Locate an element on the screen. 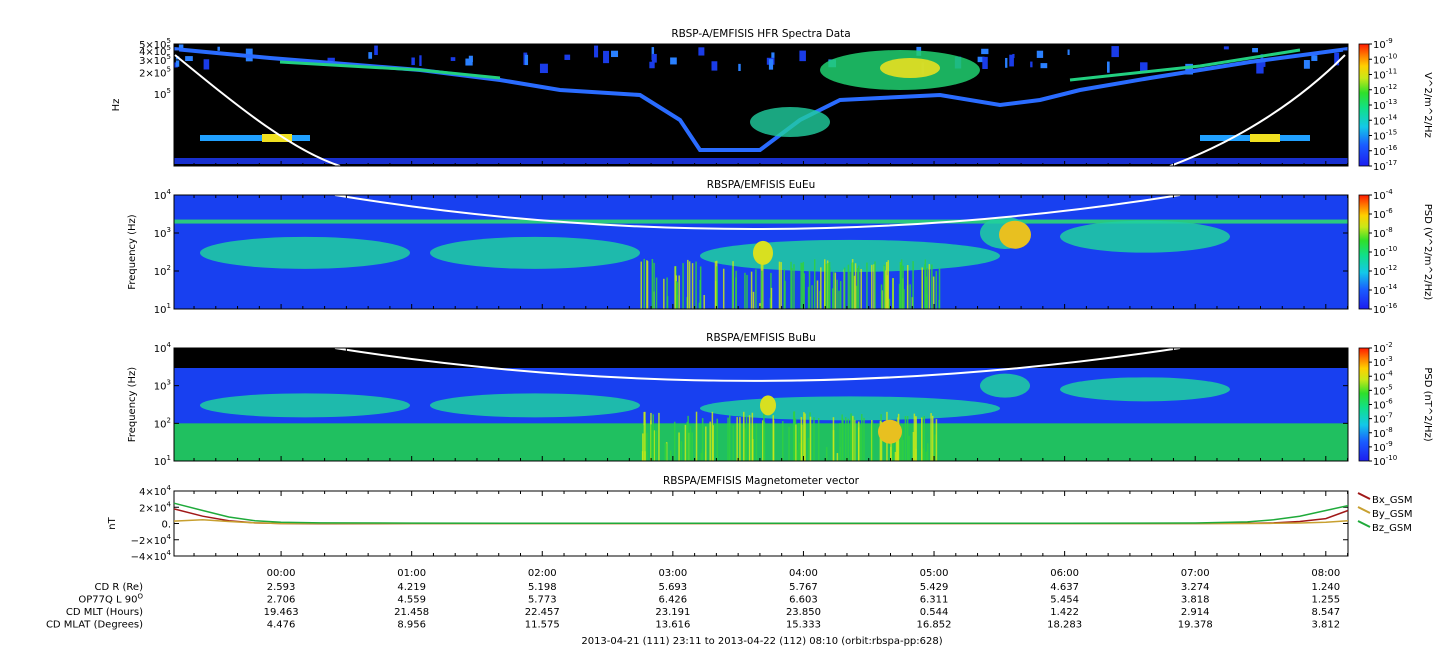 This screenshot has width=1447, height=658. x-tick-label: 07:00 is located at coordinates (1195, 573).